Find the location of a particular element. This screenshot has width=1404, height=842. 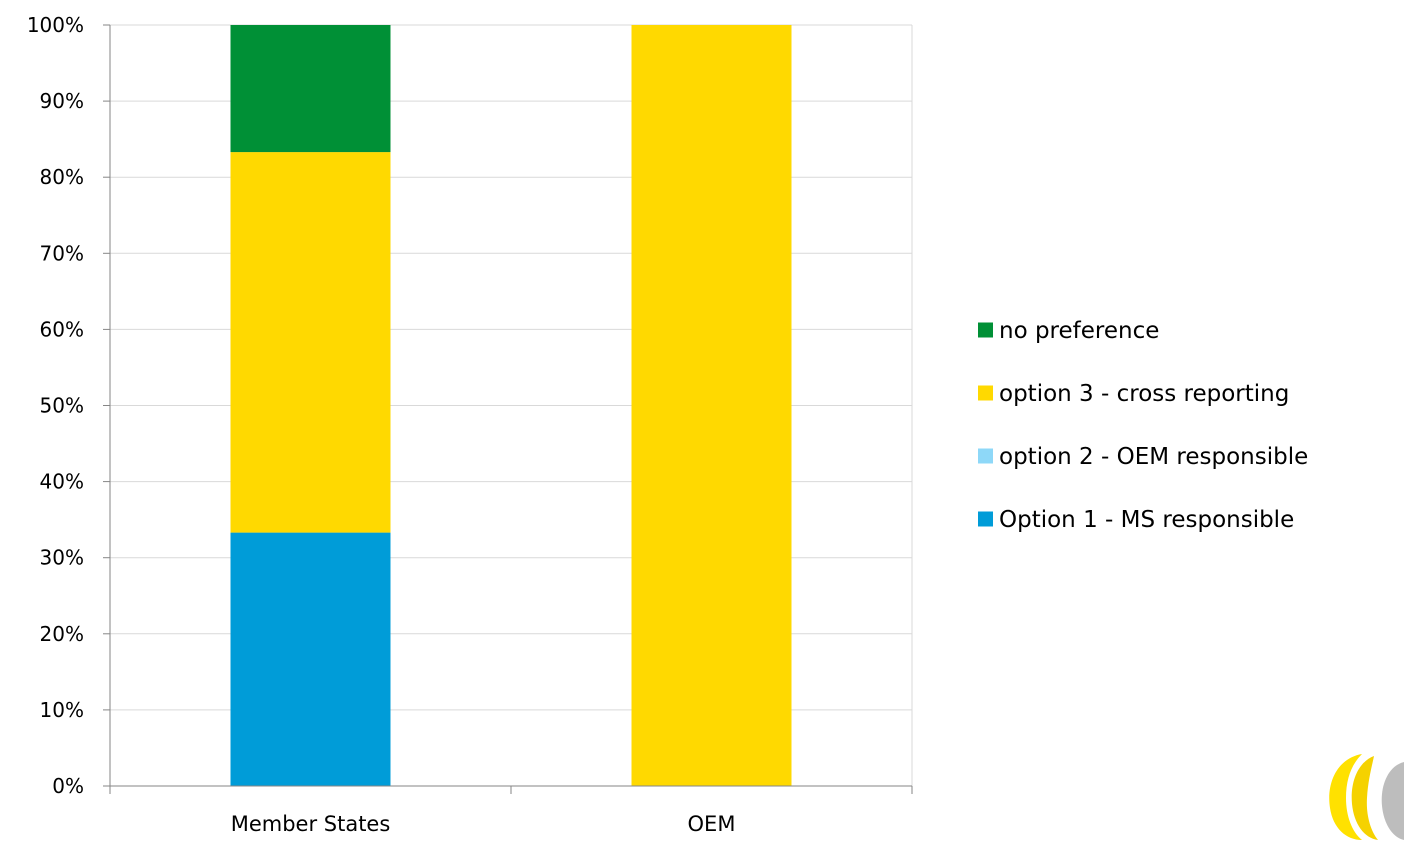

x-tick-labels: Member States OEM is located at coordinates (483, 824).